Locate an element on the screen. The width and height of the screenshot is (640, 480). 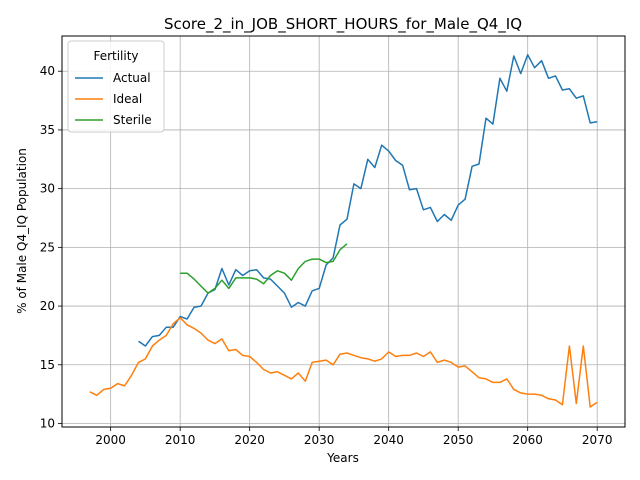
y-tick-label: 10 is located at coordinates (47, 423).